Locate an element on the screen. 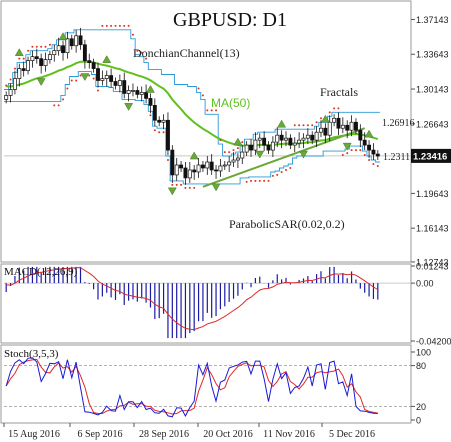 This screenshot has height=442, width=451. psar-label: ParabolicSAR(0.02,0.2) is located at coordinates (287, 224).